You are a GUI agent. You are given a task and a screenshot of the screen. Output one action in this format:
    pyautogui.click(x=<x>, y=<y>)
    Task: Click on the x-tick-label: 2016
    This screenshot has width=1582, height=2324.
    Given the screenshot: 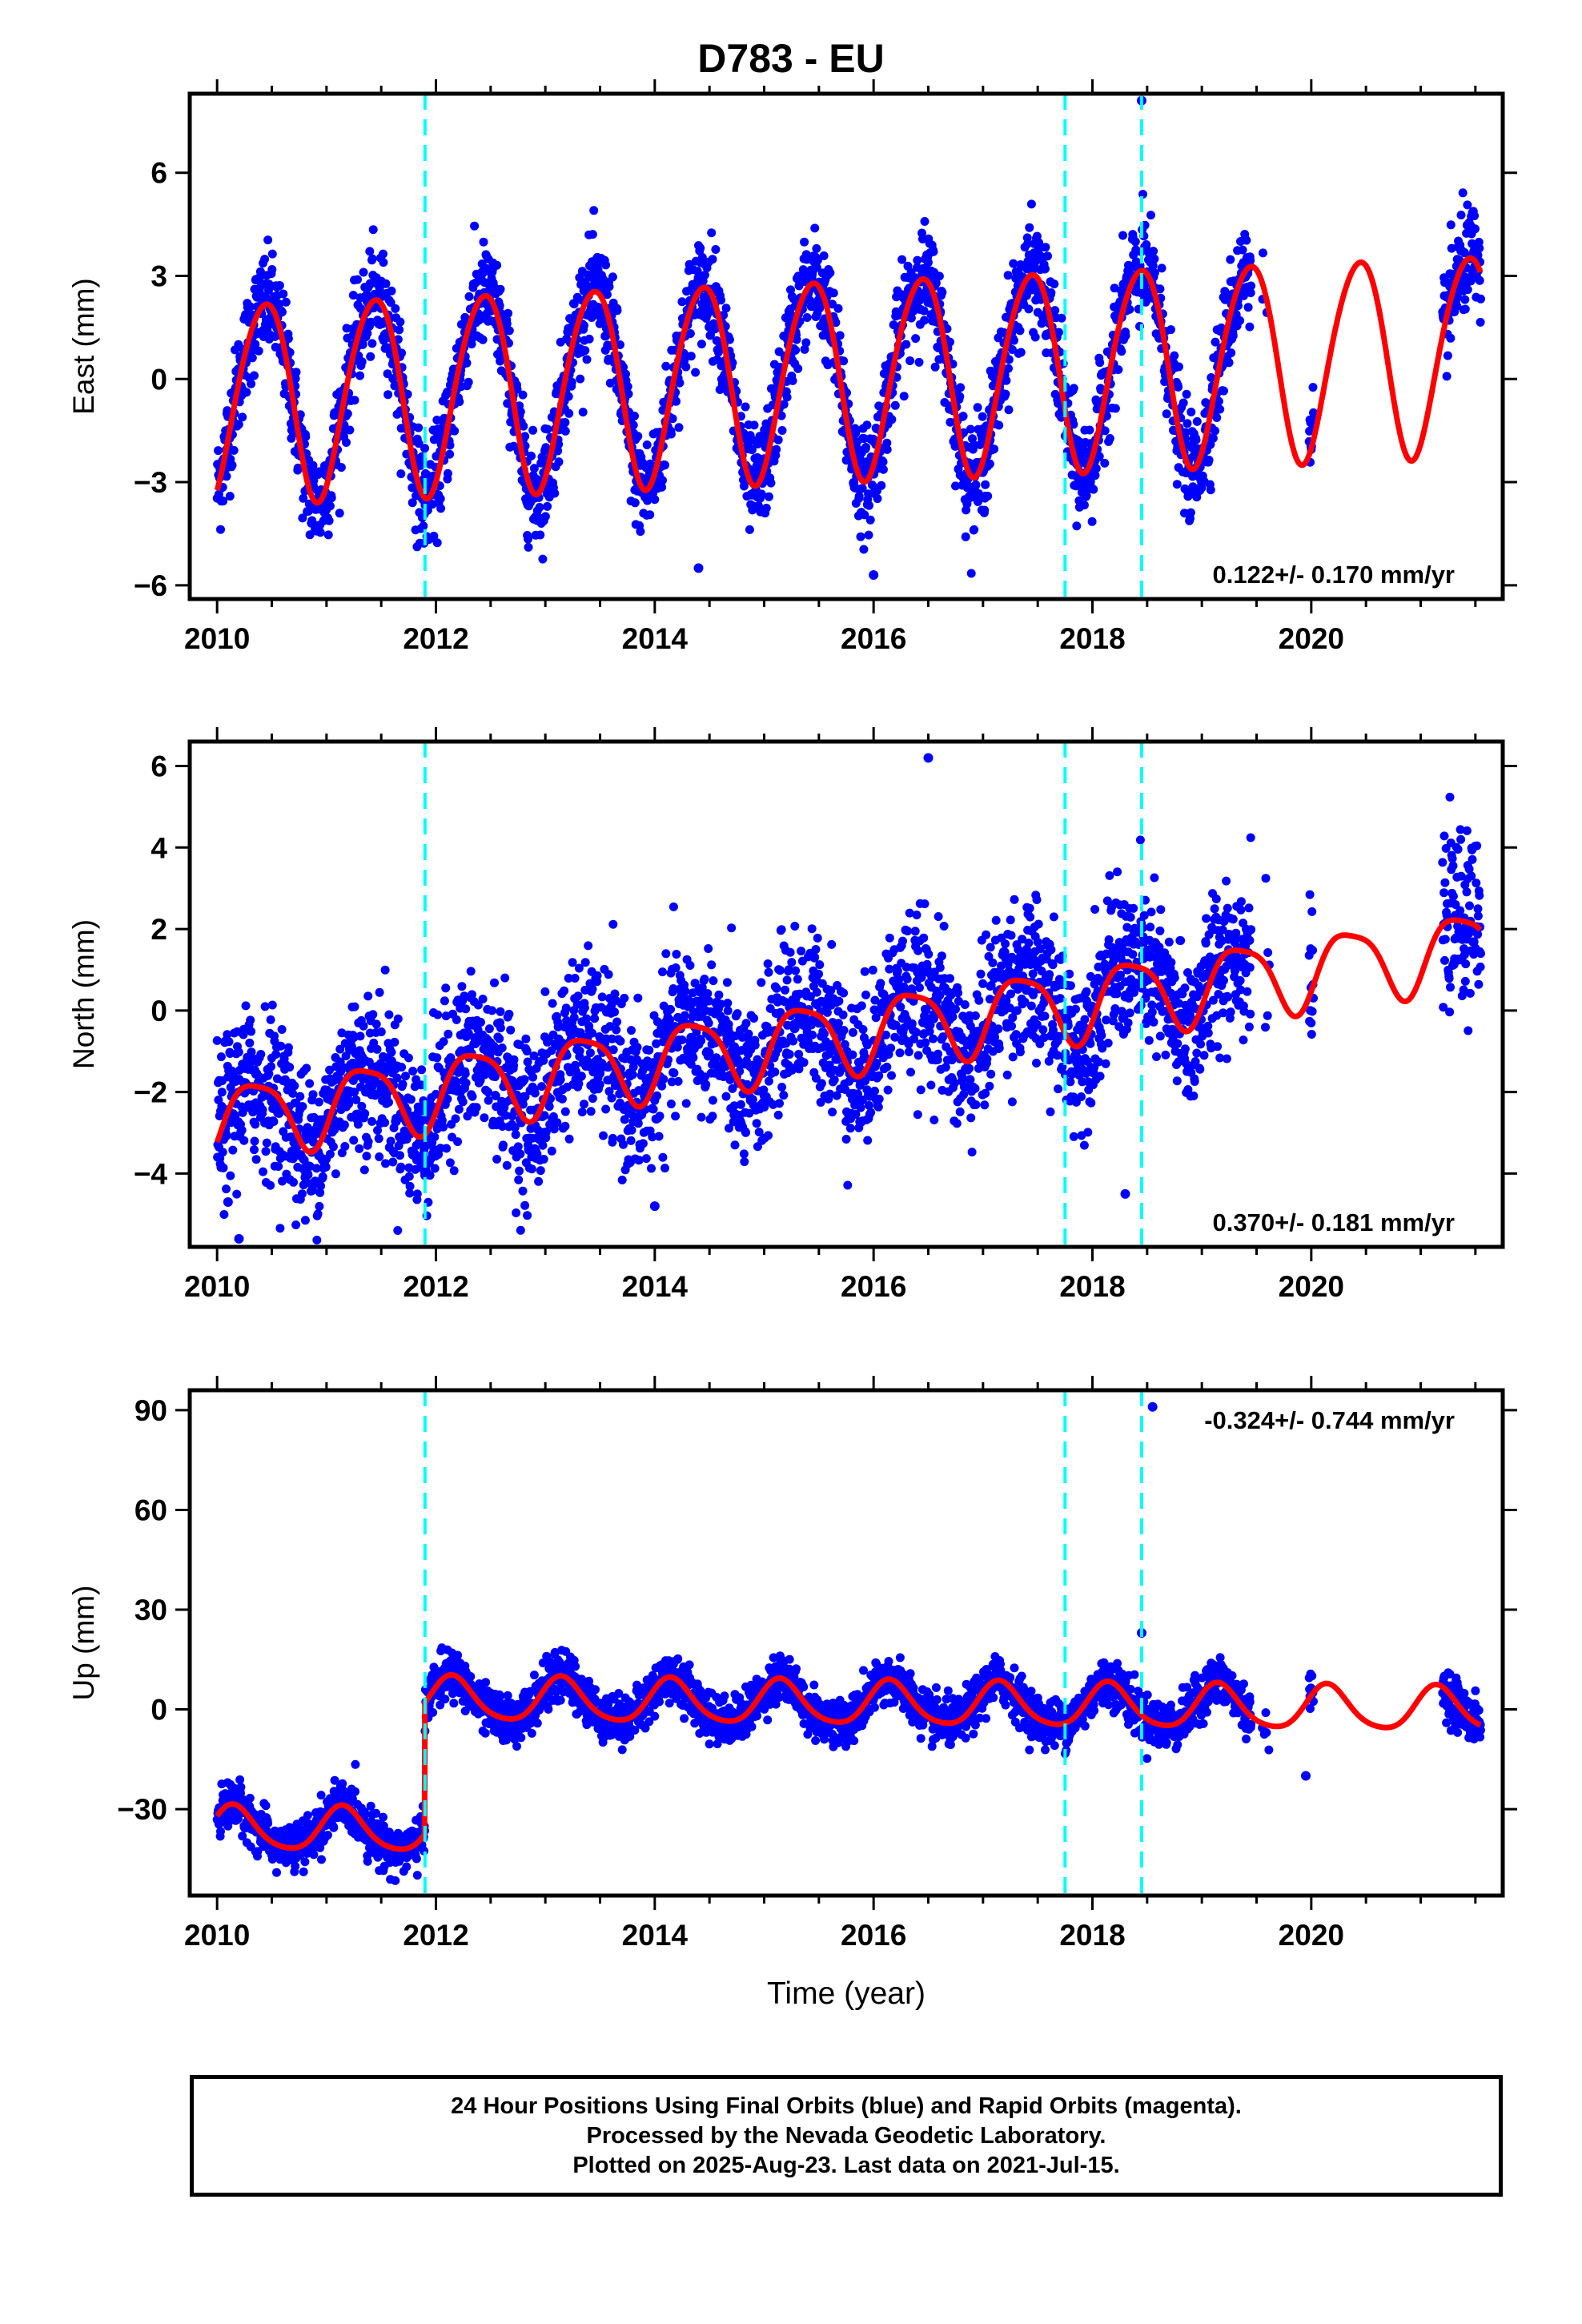 What is the action you would take?
    pyautogui.click(x=874, y=638)
    